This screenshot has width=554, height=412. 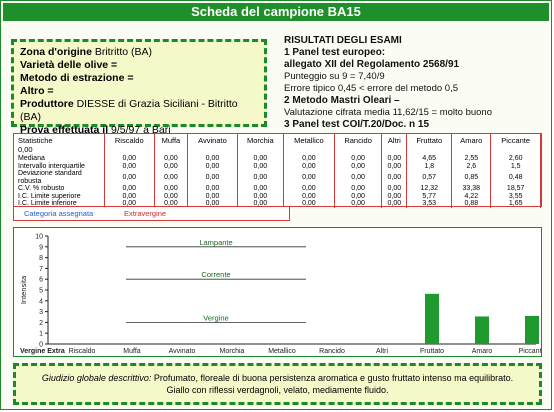 I want to click on col-header: Amaro, so click(x=471, y=144).